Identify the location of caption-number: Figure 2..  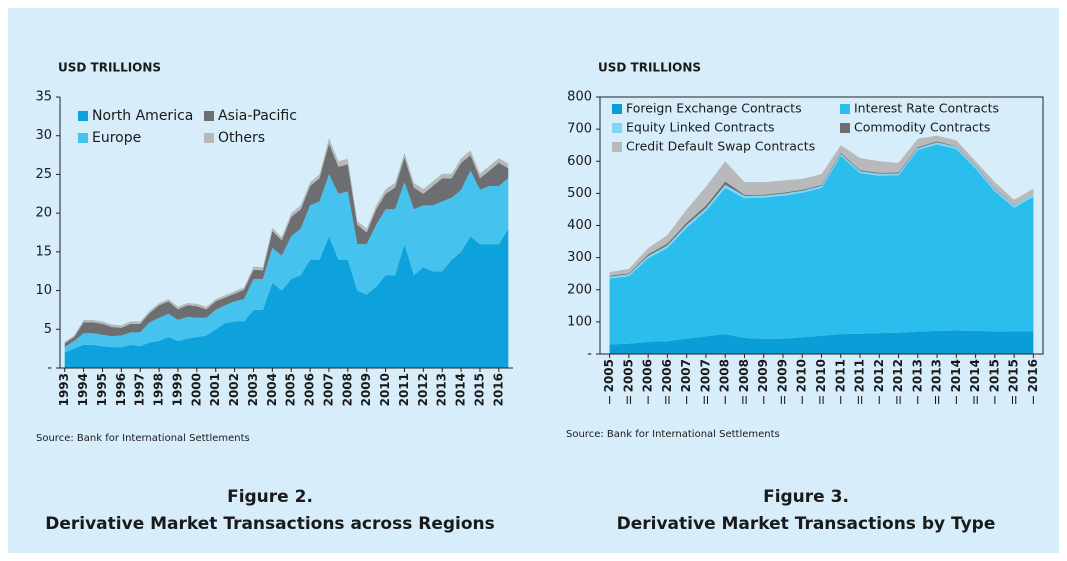
(270, 497).